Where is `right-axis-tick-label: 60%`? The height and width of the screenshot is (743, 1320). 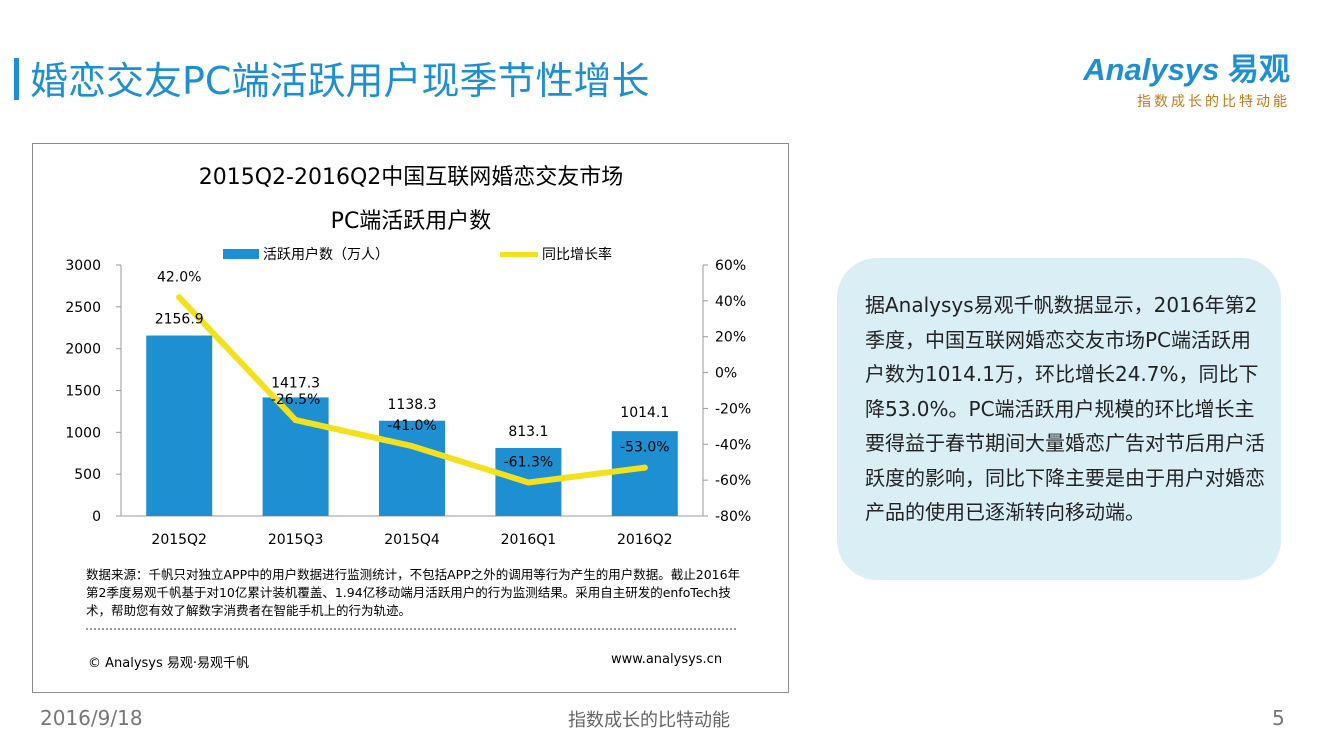 right-axis-tick-label: 60% is located at coordinates (730, 266).